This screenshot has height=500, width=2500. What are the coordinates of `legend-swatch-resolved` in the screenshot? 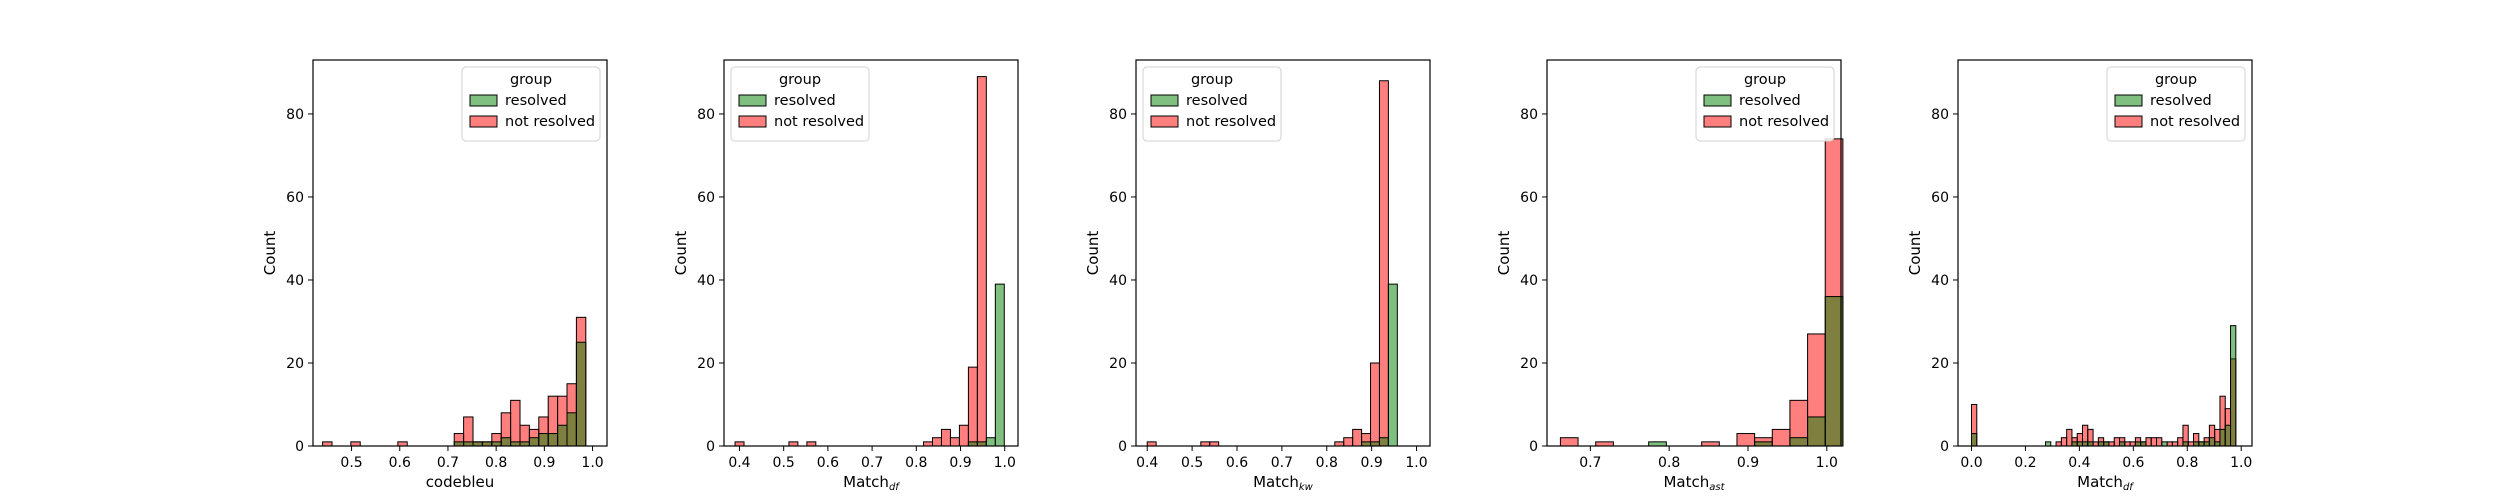 It's located at (2128, 100).